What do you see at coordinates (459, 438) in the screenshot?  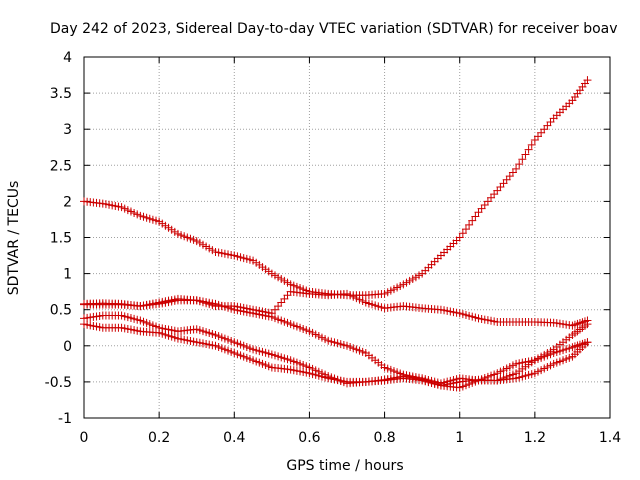 I see `x-tick-label: 1` at bounding box center [459, 438].